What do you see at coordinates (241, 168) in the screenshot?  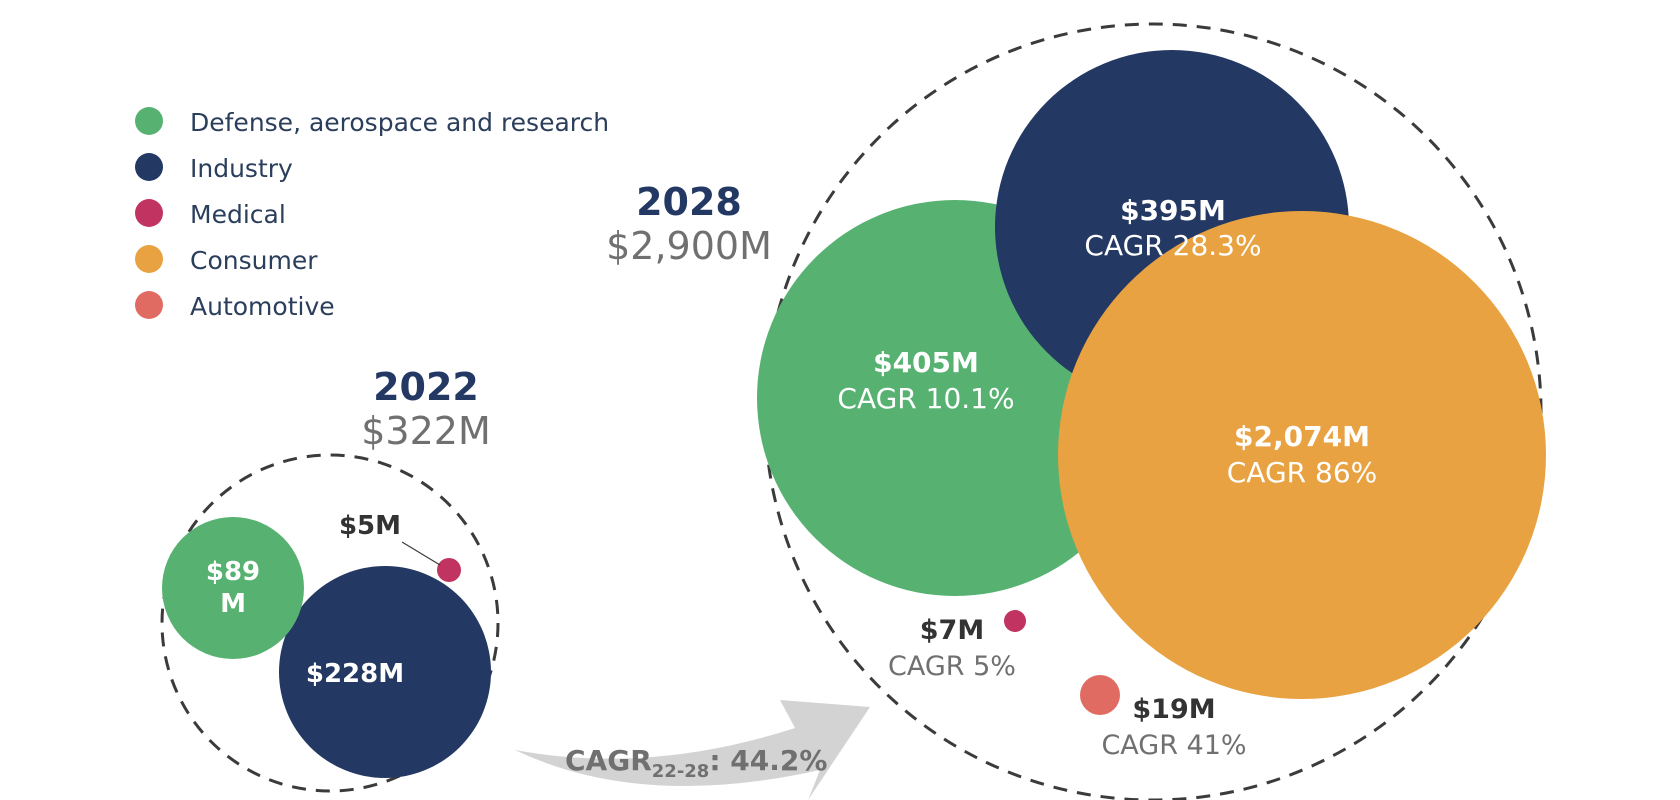 I see `legend-label: Industry` at bounding box center [241, 168].